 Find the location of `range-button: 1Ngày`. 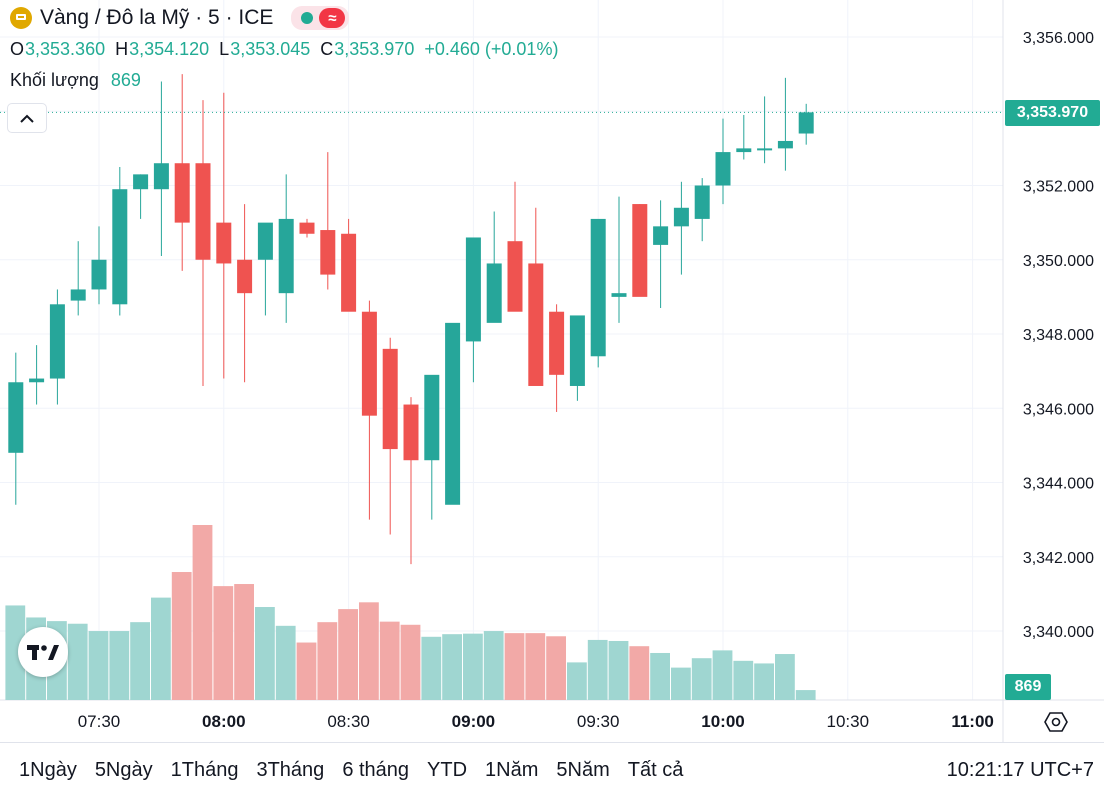

range-button: 1Ngày is located at coordinates (48, 770).